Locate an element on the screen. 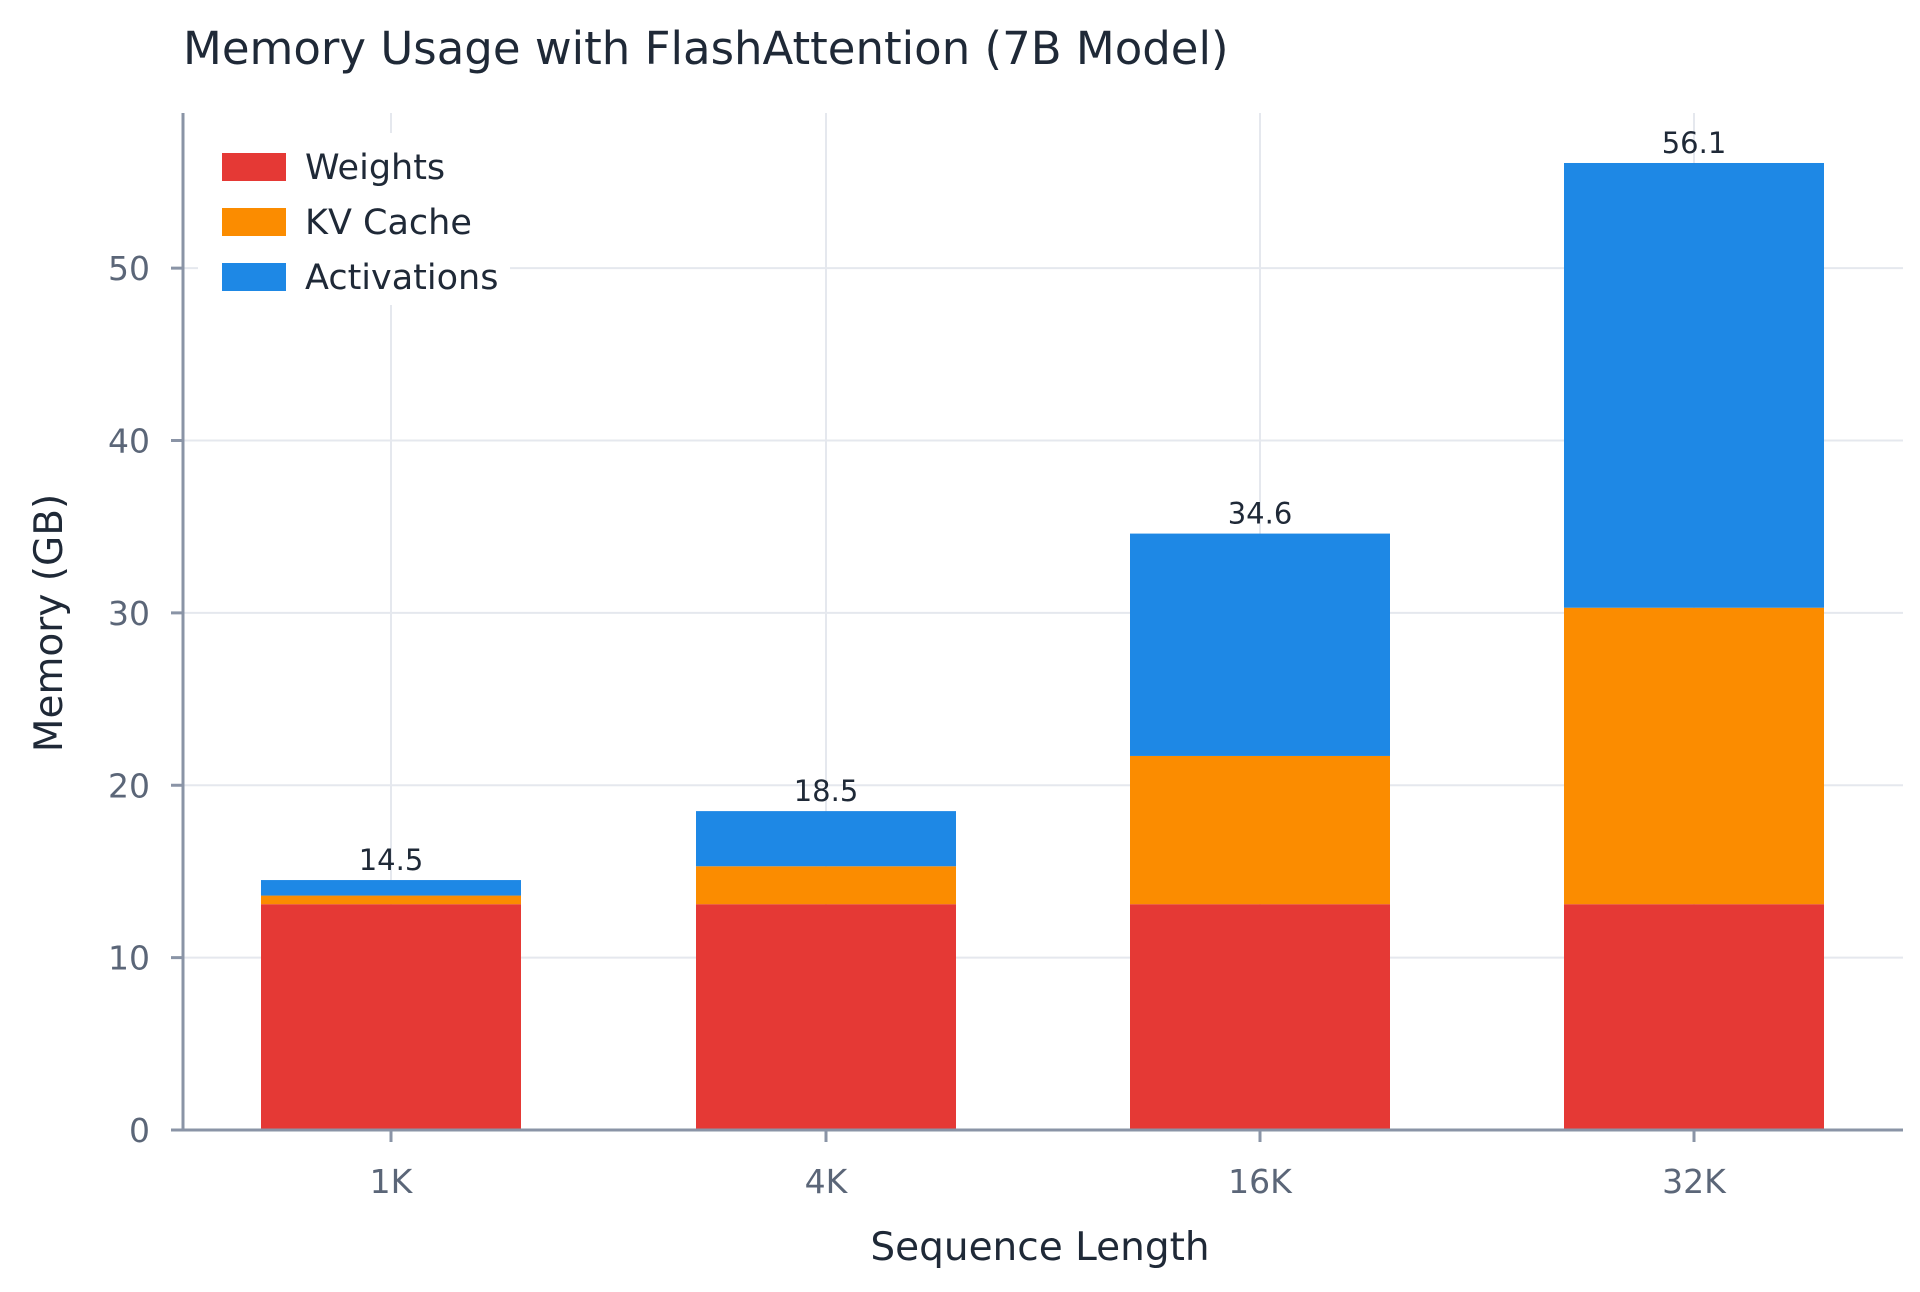  y-tick-label-0: 0 is located at coordinates (139, 1130).